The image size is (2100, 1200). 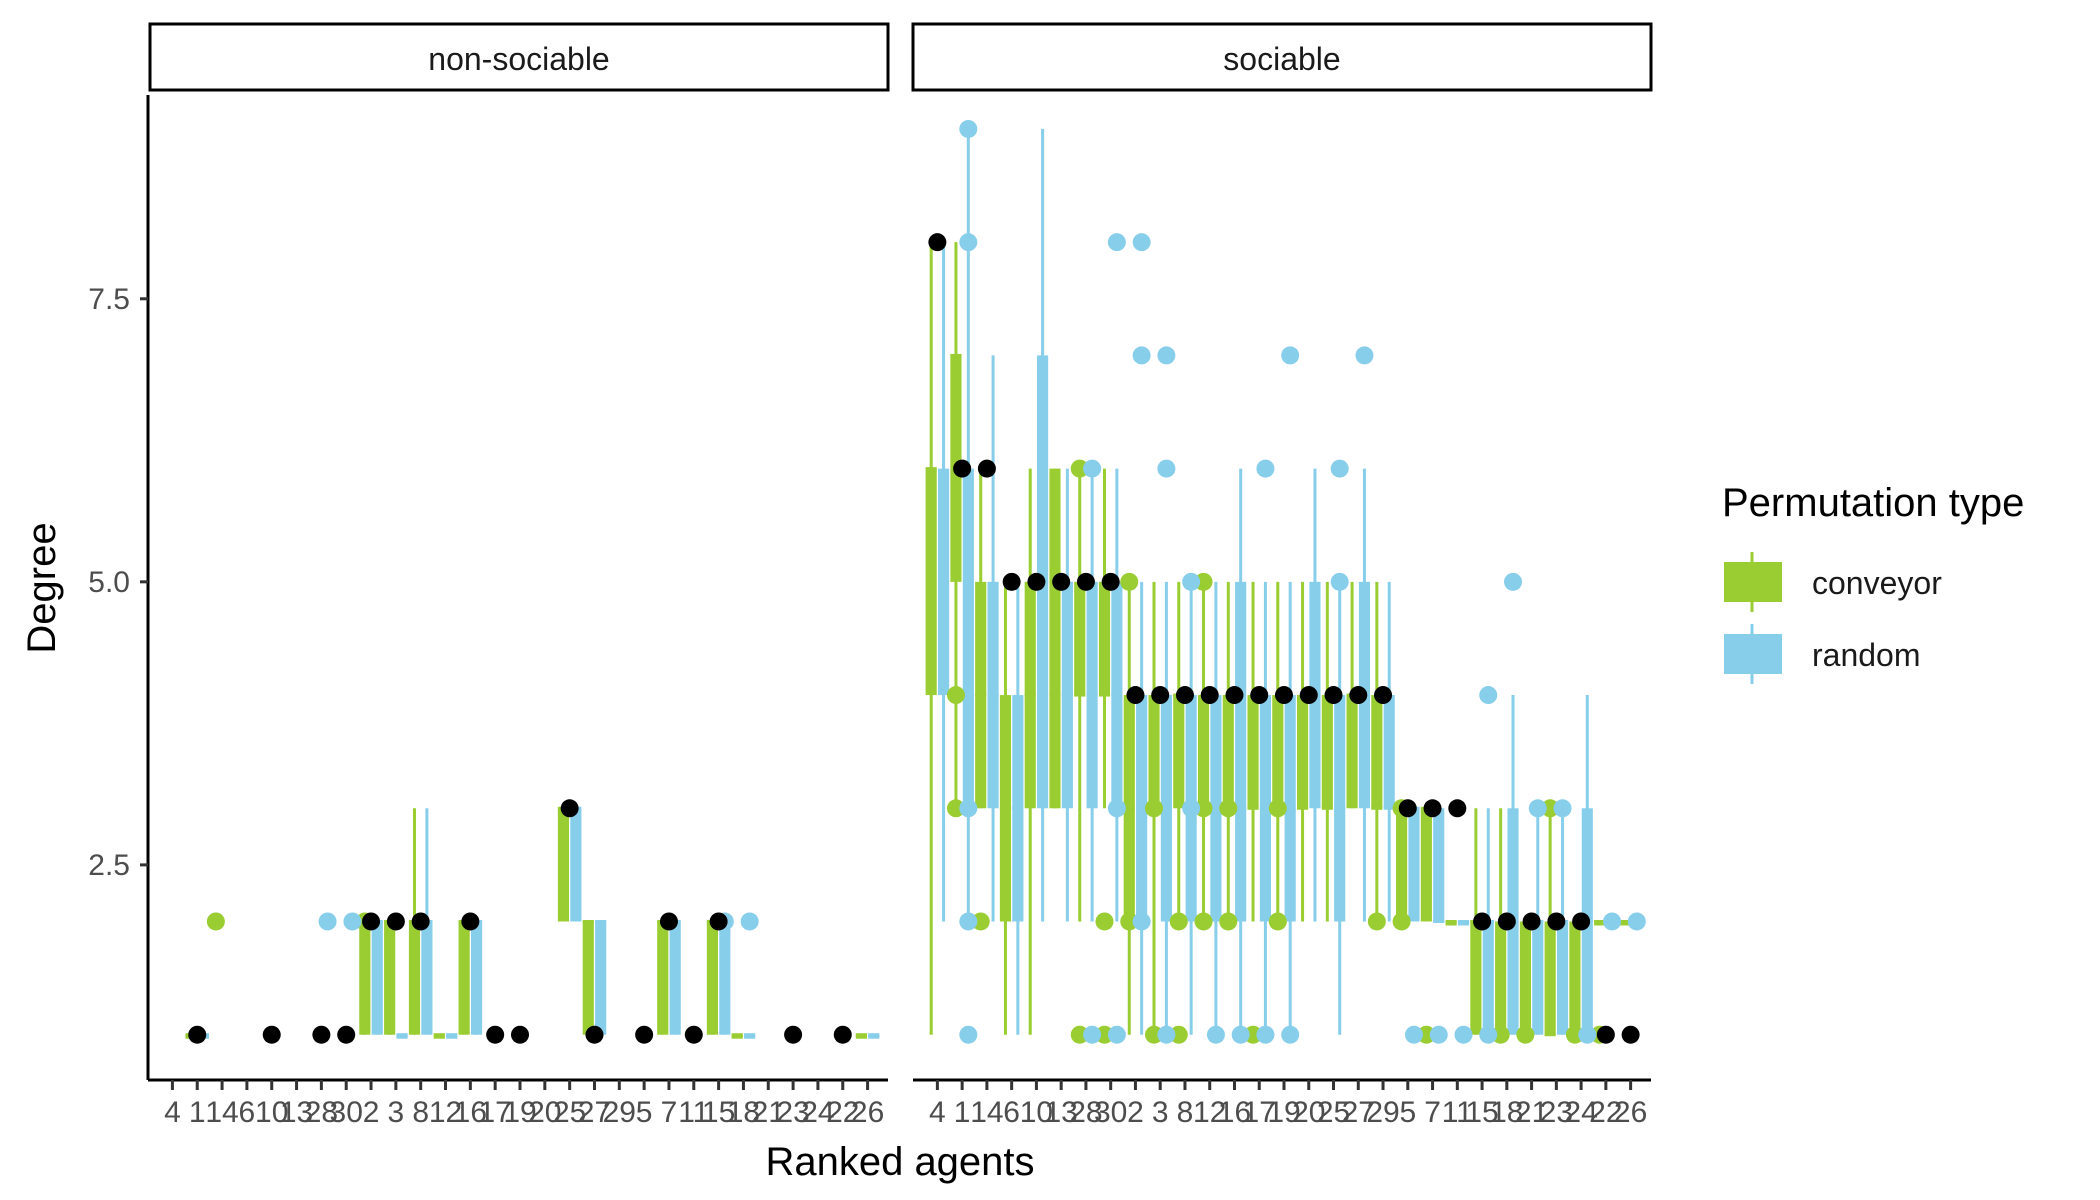 I want to click on legend-item-conveyor: conveyor, so click(x=1833, y=582).